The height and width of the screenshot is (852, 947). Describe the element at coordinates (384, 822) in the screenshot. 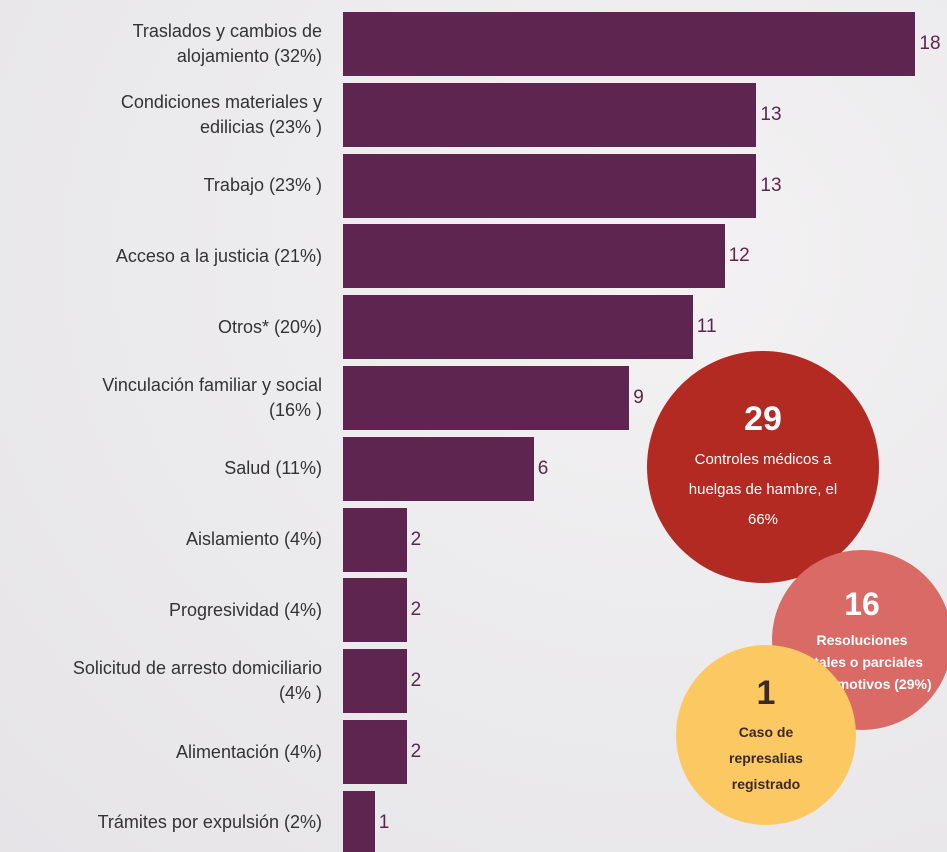

I see `value-label: 1` at that location.